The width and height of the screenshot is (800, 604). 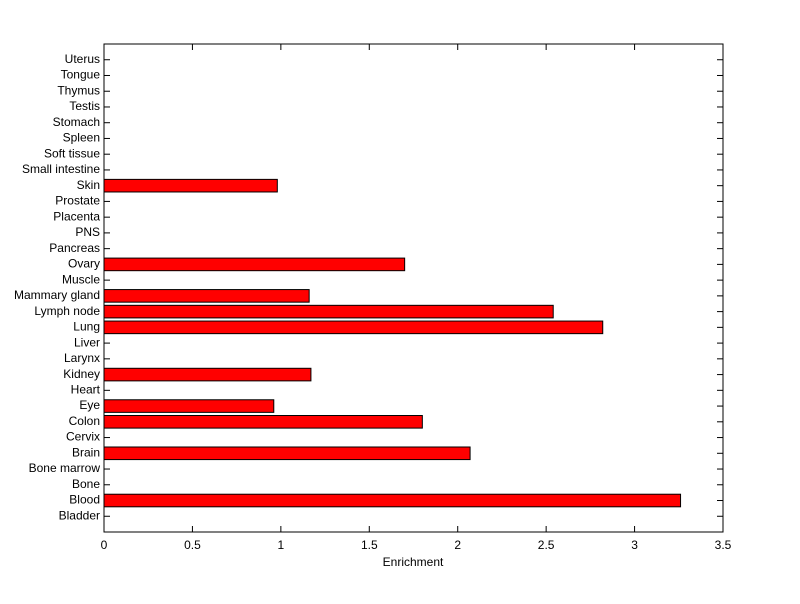 What do you see at coordinates (82, 59) in the screenshot?
I see `y-tick-label: Uterus` at bounding box center [82, 59].